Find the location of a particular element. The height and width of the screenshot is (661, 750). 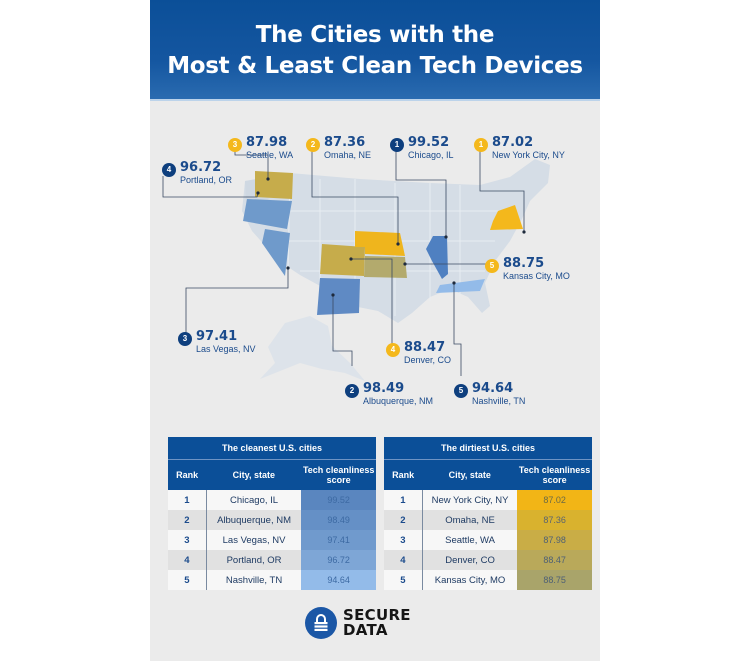

logo-text-line-1: SECURE is located at coordinates (377, 615).